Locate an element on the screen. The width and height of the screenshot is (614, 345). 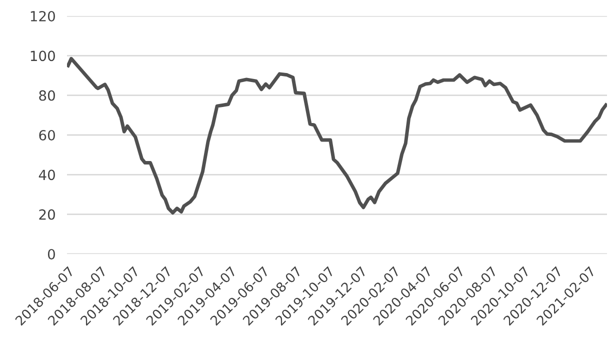
y-tick-label: 20 is located at coordinates (47, 214).